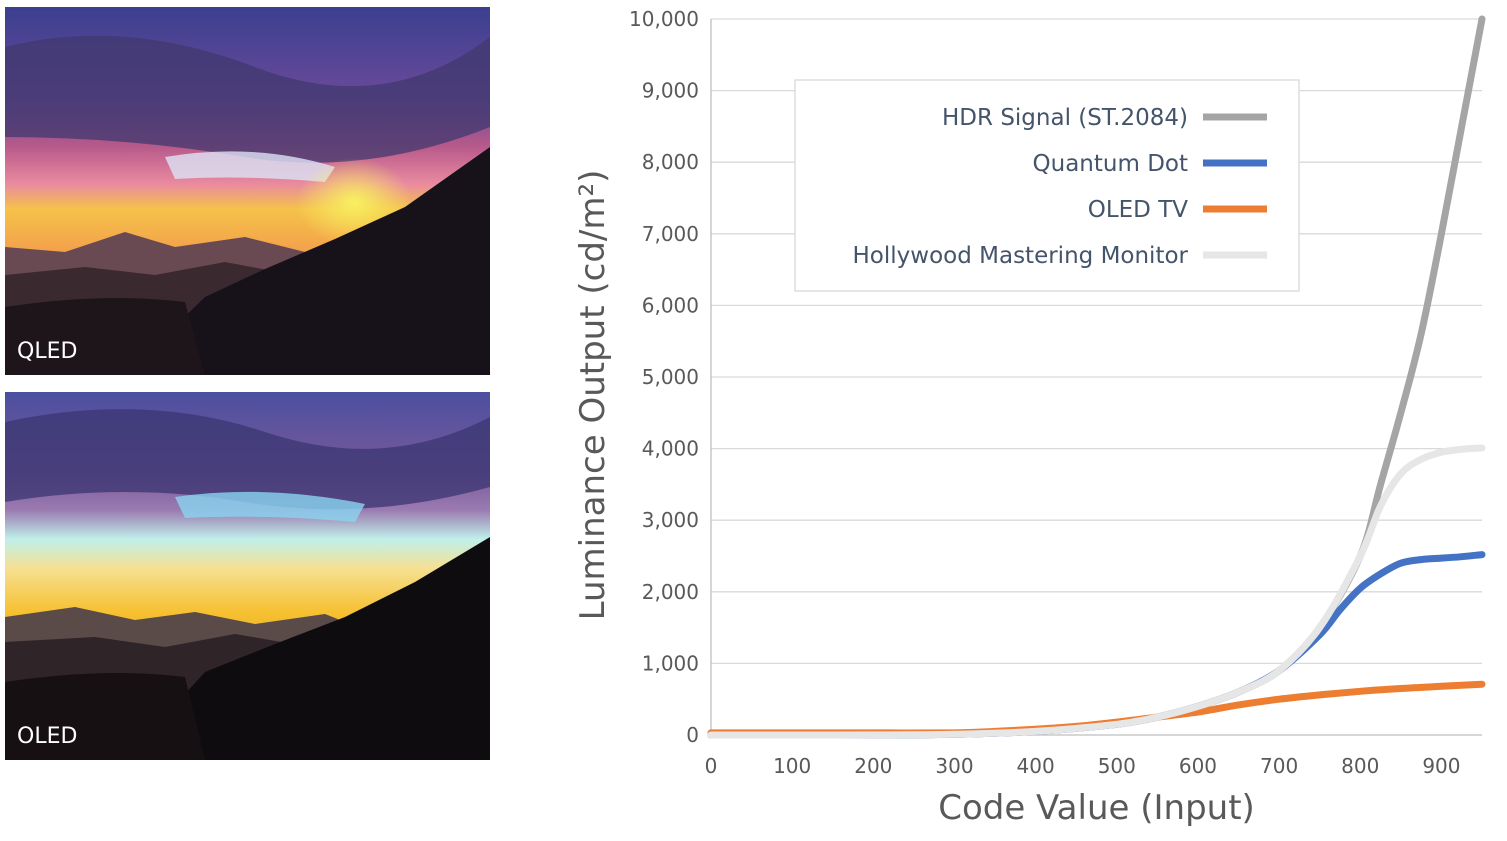 This screenshot has height=841, width=1507. What do you see at coordinates (670, 91) in the screenshot?
I see `y-tick-label: 9,000` at bounding box center [670, 91].